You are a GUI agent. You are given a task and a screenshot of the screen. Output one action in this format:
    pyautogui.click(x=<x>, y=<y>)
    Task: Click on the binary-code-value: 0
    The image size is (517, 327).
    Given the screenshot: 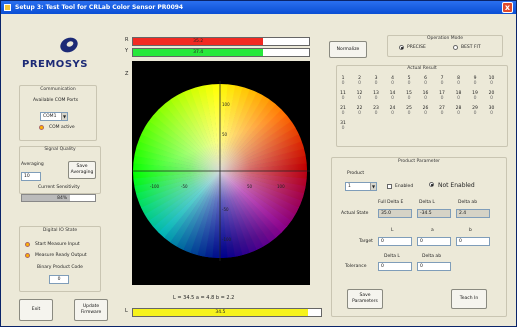 What is the action you would take?
    pyautogui.click(x=59, y=279)
    